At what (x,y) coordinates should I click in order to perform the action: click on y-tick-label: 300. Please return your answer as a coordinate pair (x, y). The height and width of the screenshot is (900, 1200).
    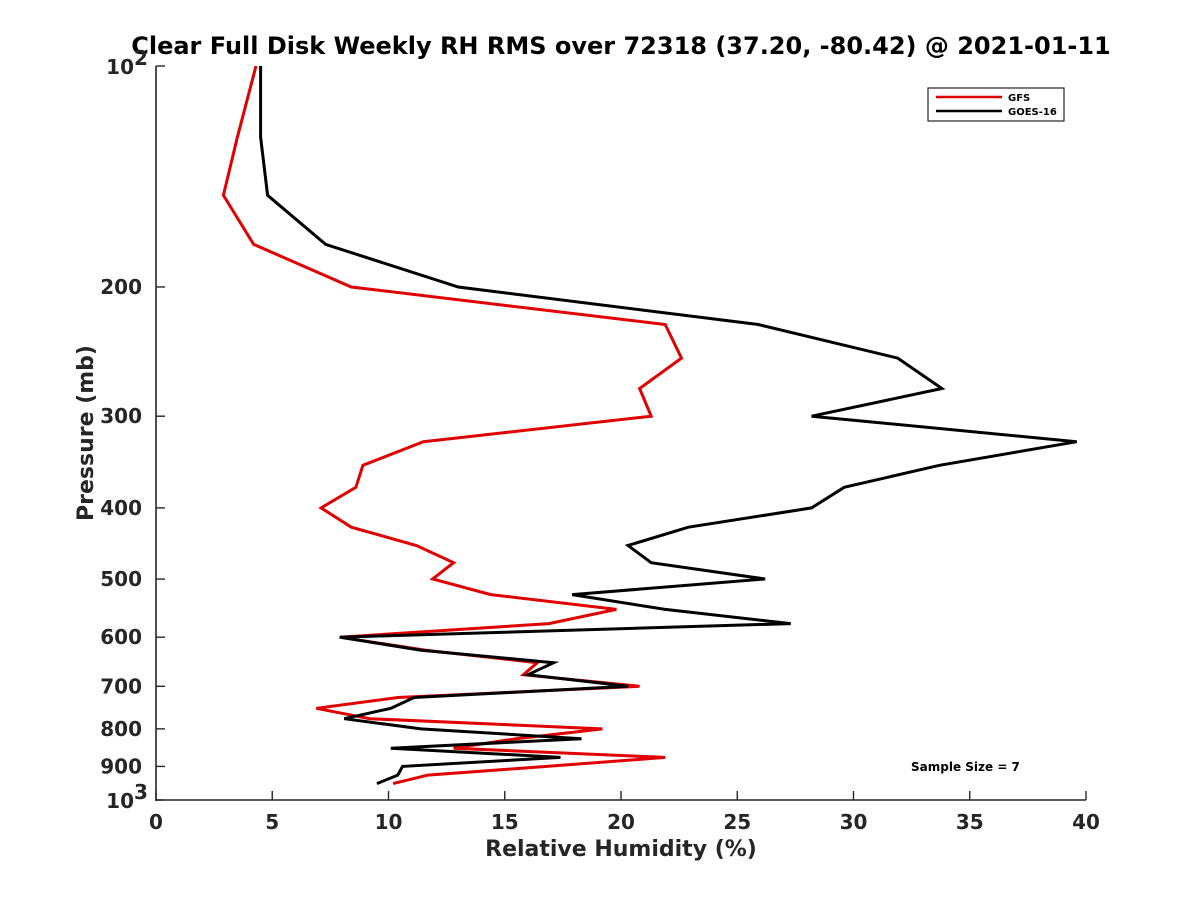
    Looking at the image, I should click on (121, 416).